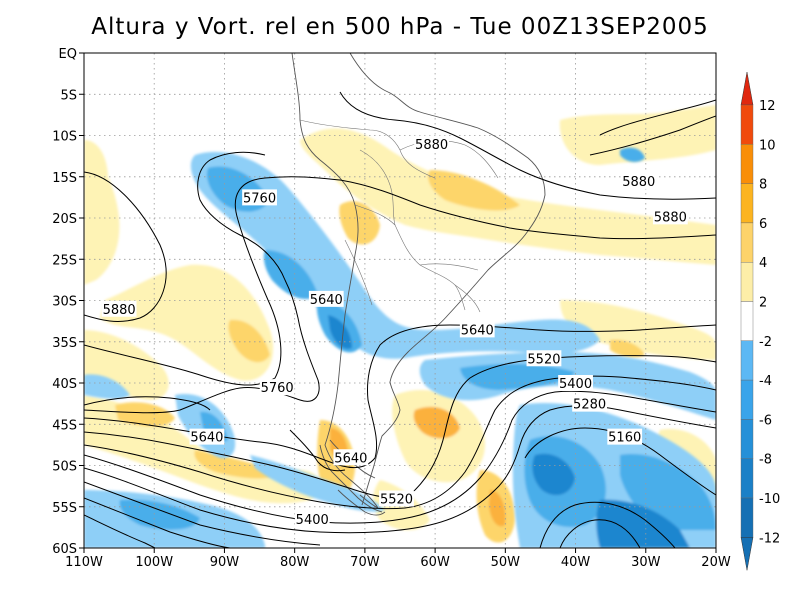 The image size is (800, 600). Describe the element at coordinates (398, 559) in the screenshot. I see `longitude-axis: 110W 100W 90W 80W 70W 60W 50W 40W 30W 20W` at that location.